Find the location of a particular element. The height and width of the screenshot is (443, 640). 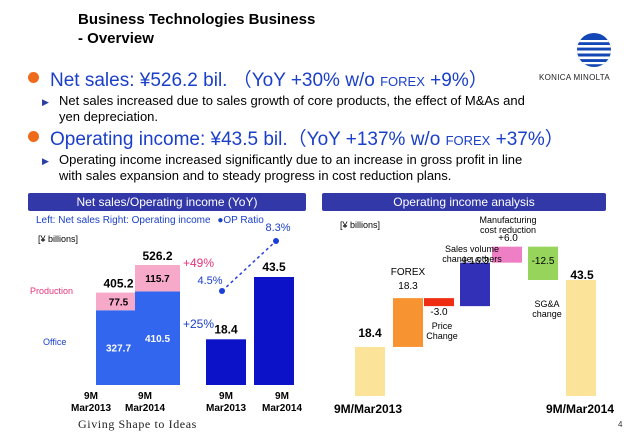

waterfall-category-label: Sales volume change, others is located at coordinates (472, 254).